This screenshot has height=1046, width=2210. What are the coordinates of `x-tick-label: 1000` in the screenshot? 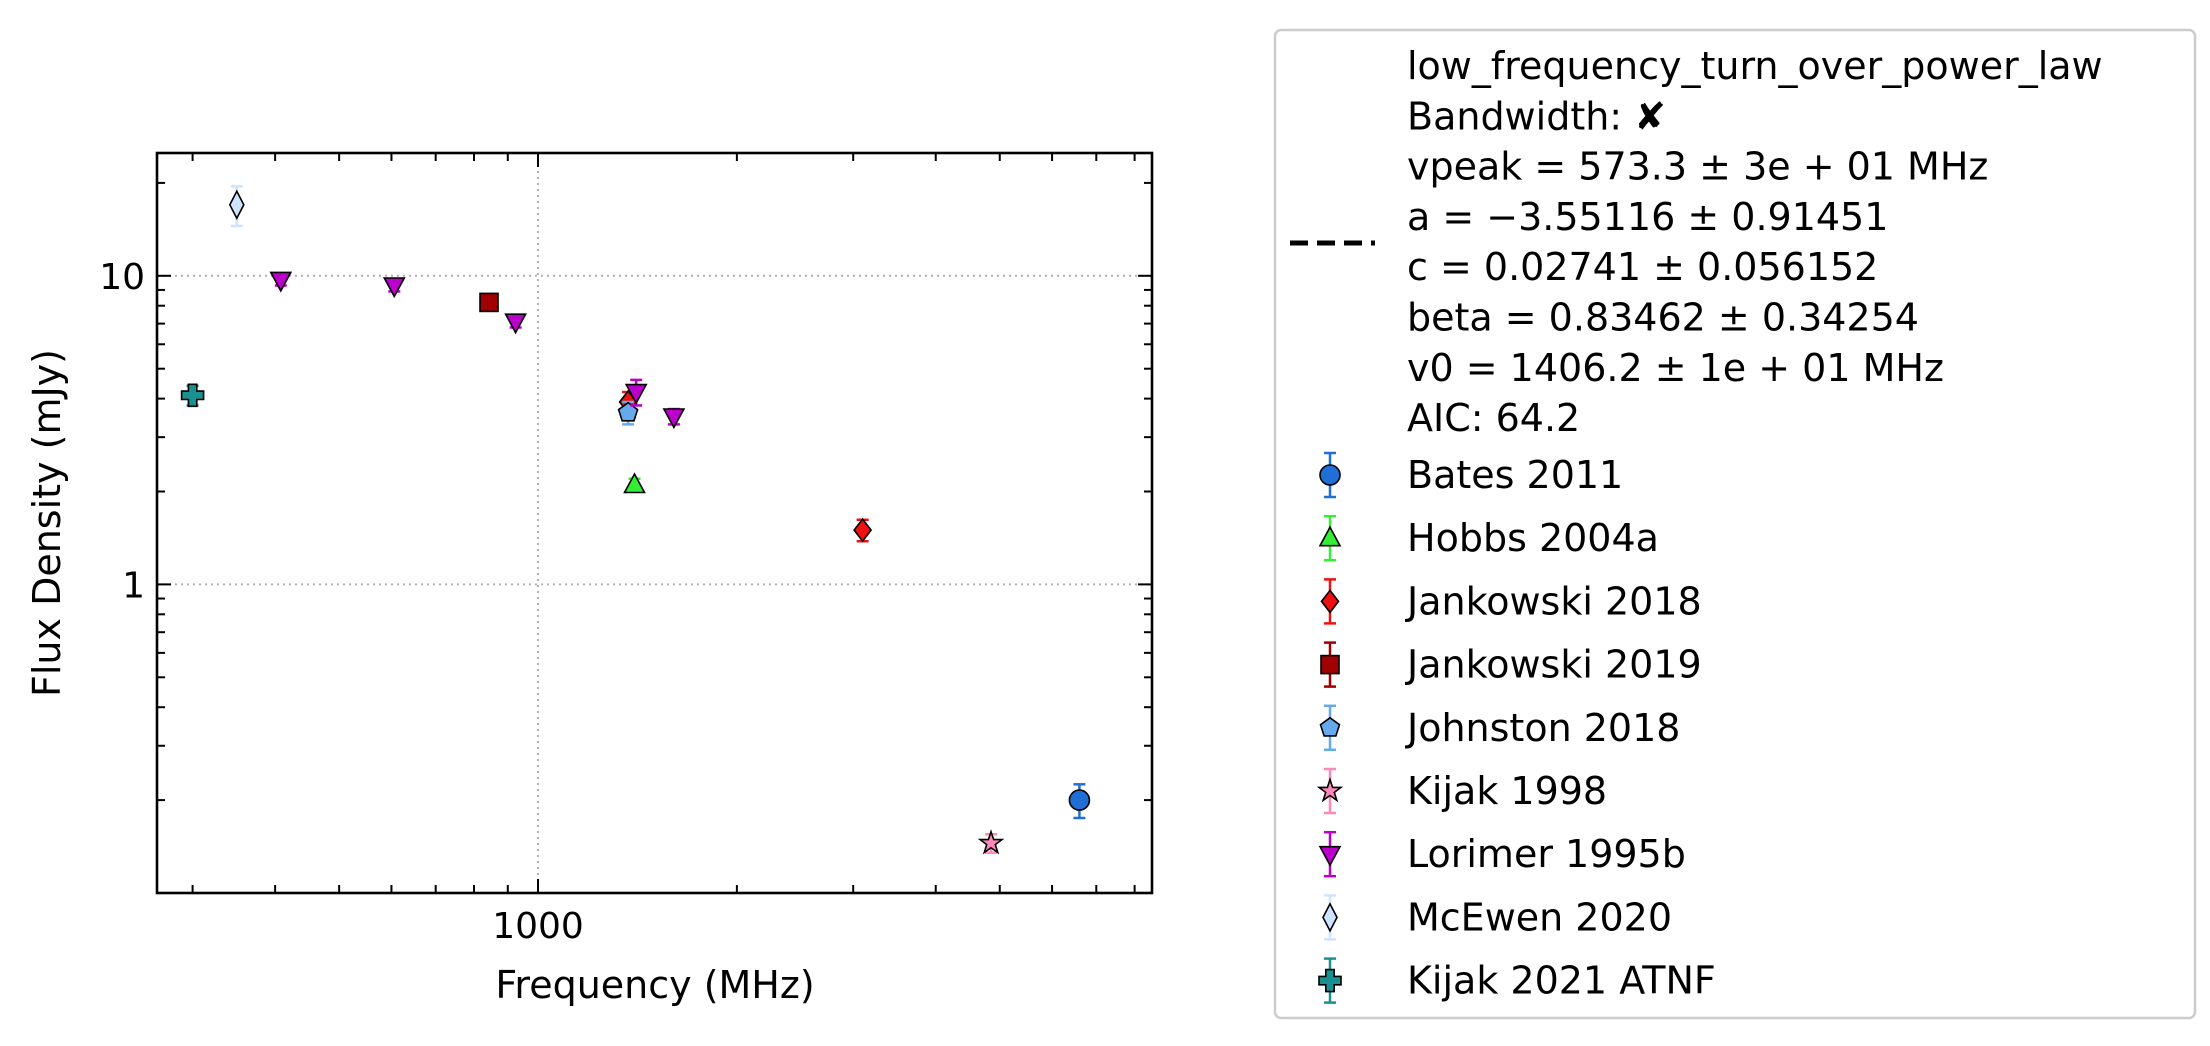 It's located at (538, 926).